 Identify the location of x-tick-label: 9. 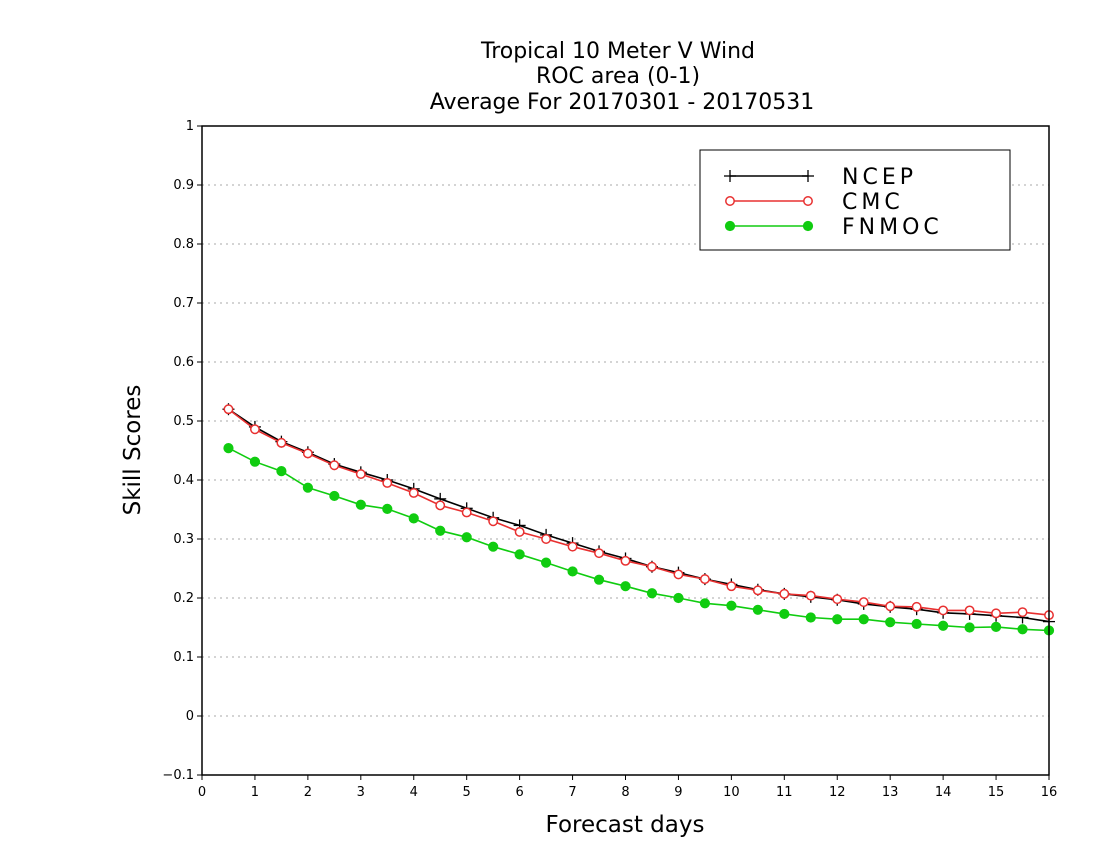
(678, 792).